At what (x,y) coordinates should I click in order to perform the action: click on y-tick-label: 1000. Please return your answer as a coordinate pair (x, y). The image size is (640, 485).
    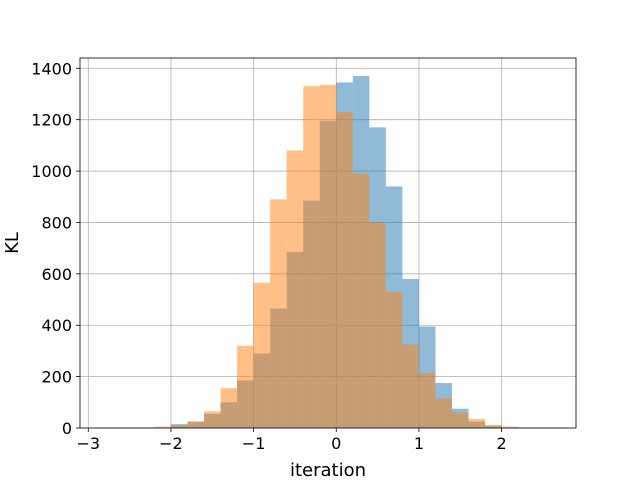
    Looking at the image, I should click on (51, 171).